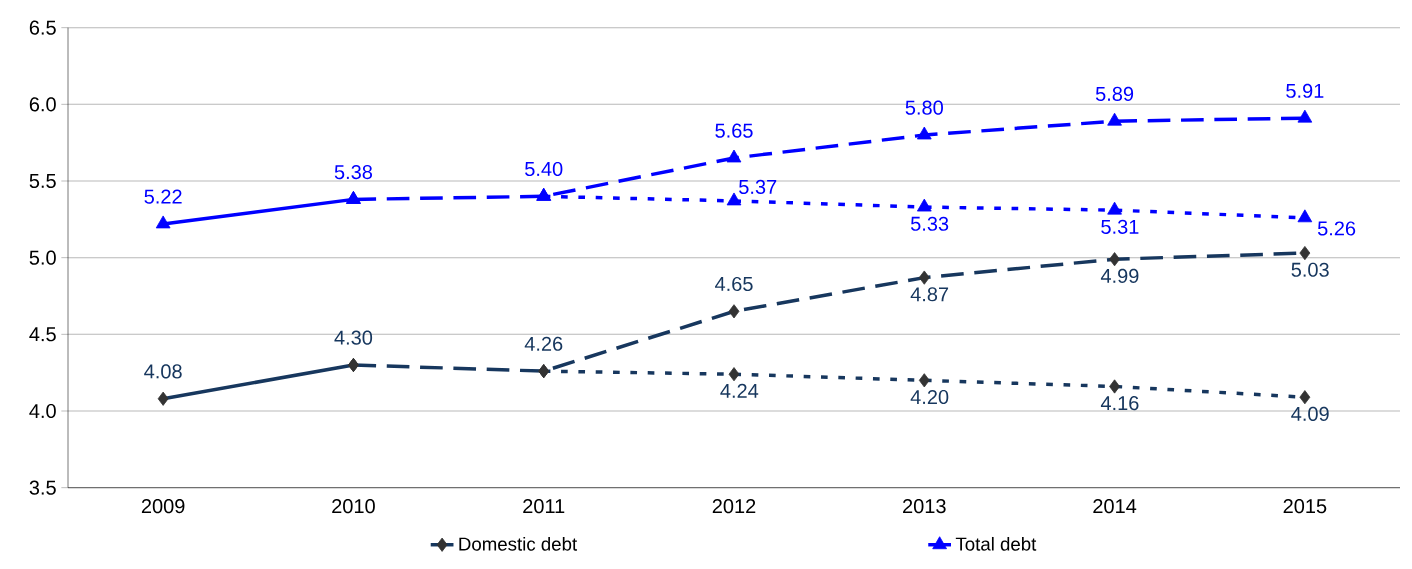 This screenshot has width=1412, height=569. I want to click on x-tick-label: 2012, so click(734, 506).